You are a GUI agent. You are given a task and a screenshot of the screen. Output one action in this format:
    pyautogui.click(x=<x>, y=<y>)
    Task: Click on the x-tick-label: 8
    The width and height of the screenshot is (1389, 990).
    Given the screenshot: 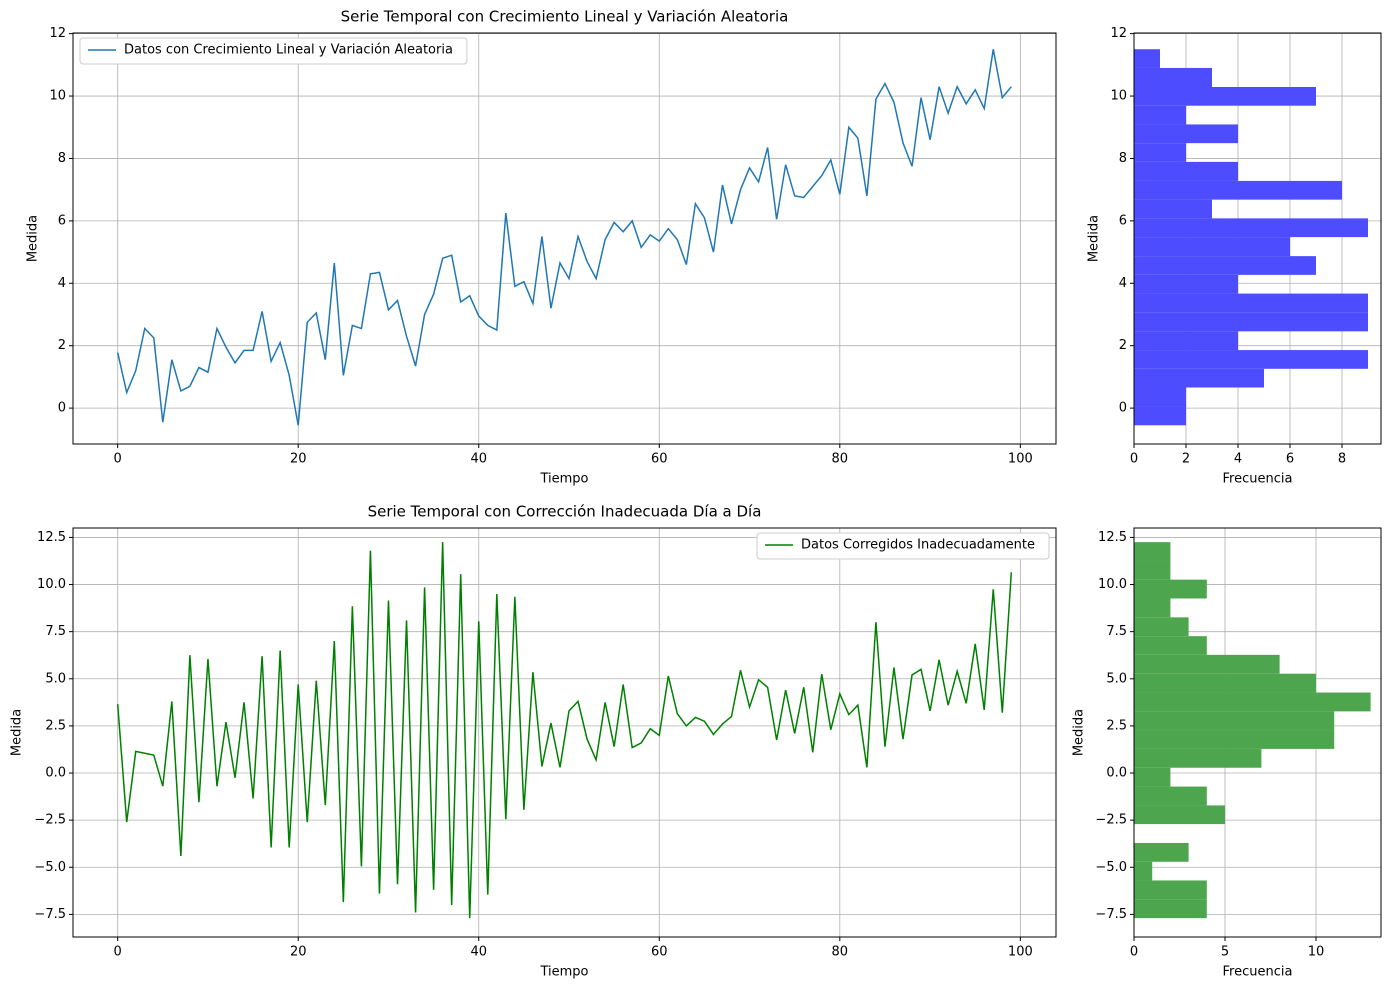 What is the action you would take?
    pyautogui.click(x=1342, y=459)
    